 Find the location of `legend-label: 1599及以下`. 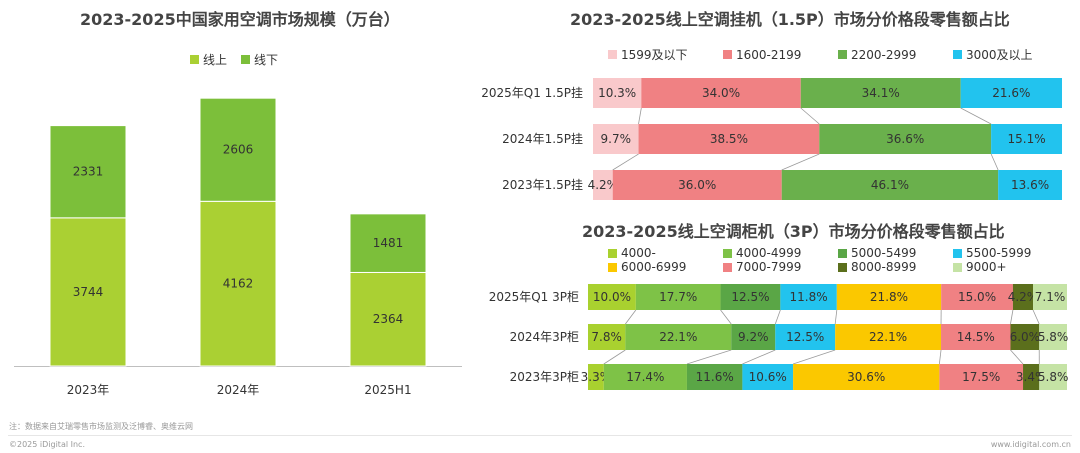

legend-label: 1599及以下 is located at coordinates (654, 55).